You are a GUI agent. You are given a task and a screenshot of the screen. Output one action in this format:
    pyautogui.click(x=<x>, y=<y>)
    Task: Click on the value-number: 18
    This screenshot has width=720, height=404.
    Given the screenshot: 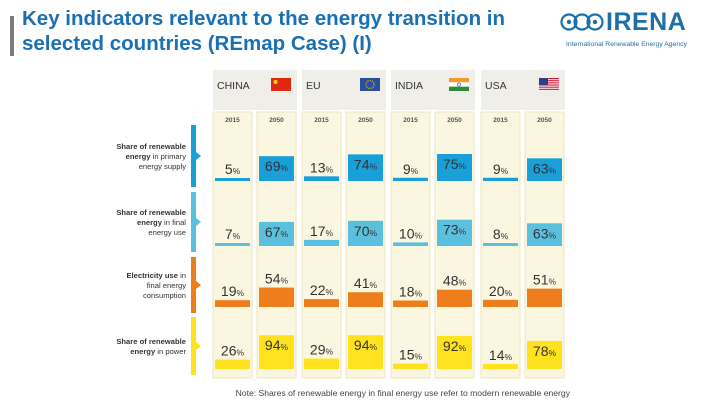 What is the action you would take?
    pyautogui.click(x=407, y=292)
    